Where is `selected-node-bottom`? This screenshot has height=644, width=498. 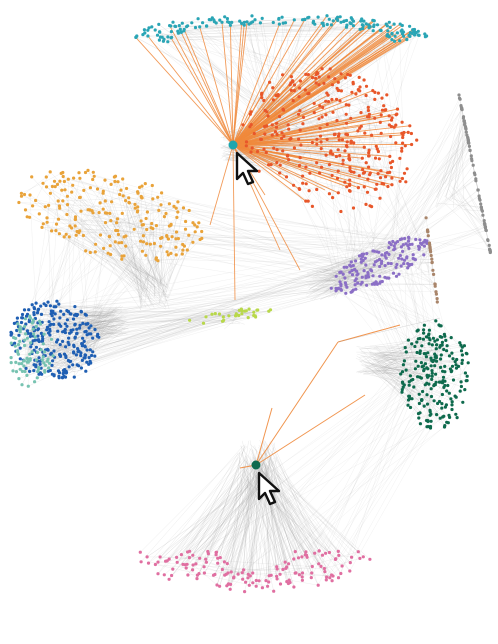
selected-node-bottom is located at coordinates (256, 465).